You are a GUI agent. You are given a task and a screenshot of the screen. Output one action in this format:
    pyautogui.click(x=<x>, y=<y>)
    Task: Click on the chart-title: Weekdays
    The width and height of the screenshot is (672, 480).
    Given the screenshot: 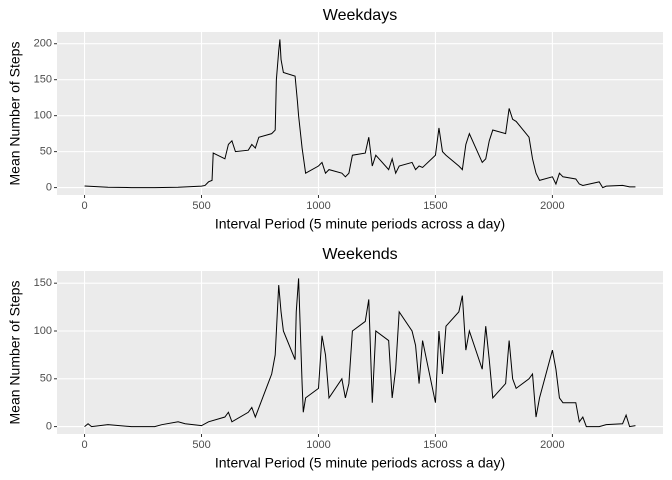 What is the action you would take?
    pyautogui.click(x=360, y=15)
    